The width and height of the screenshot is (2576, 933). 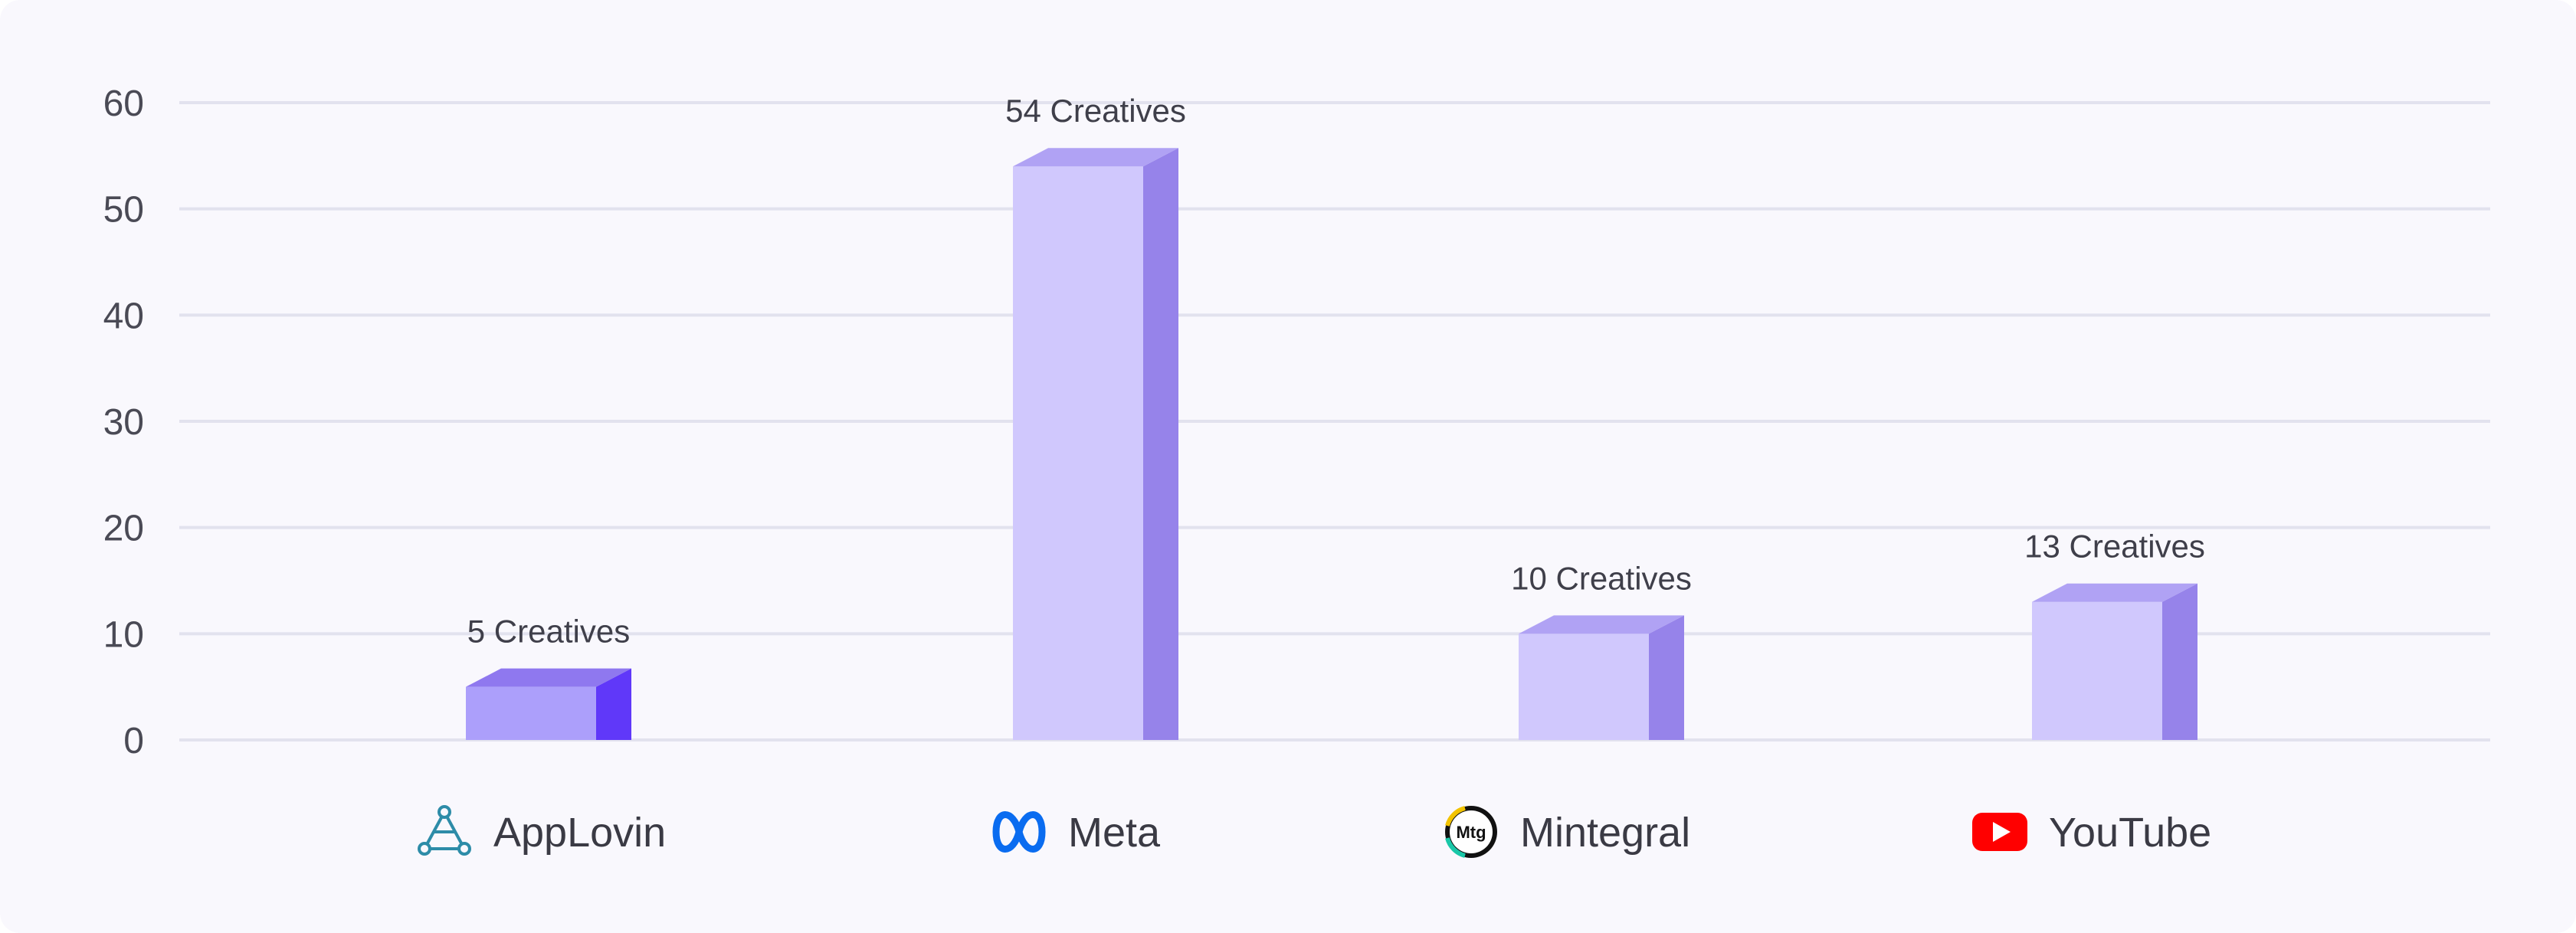 I want to click on applovin-logo-icon, so click(x=445, y=830).